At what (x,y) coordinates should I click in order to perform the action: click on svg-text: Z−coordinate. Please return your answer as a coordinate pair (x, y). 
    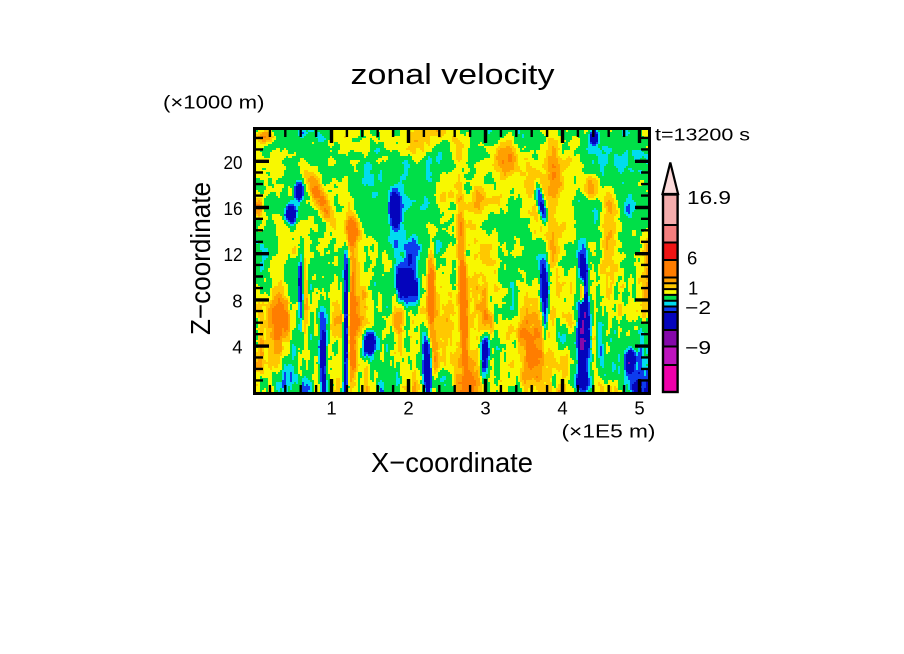
    Looking at the image, I should click on (200, 258).